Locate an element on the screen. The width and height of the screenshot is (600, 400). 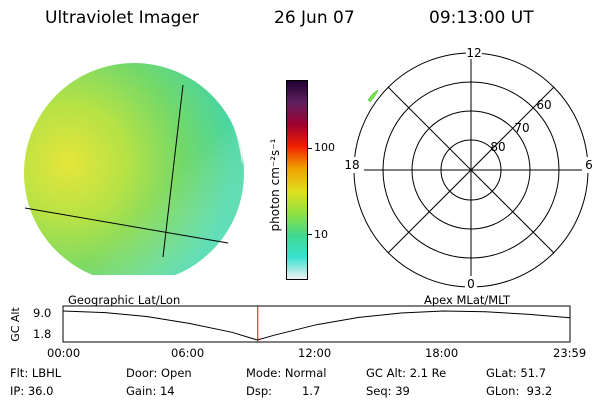
timeline-frame is located at coordinates (316, 324).